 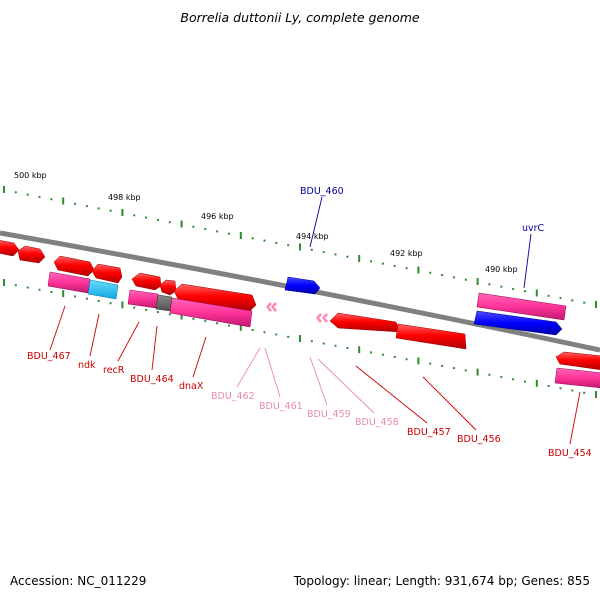 What do you see at coordinates (316, 222) in the screenshot?
I see `leader-bdu460` at bounding box center [316, 222].